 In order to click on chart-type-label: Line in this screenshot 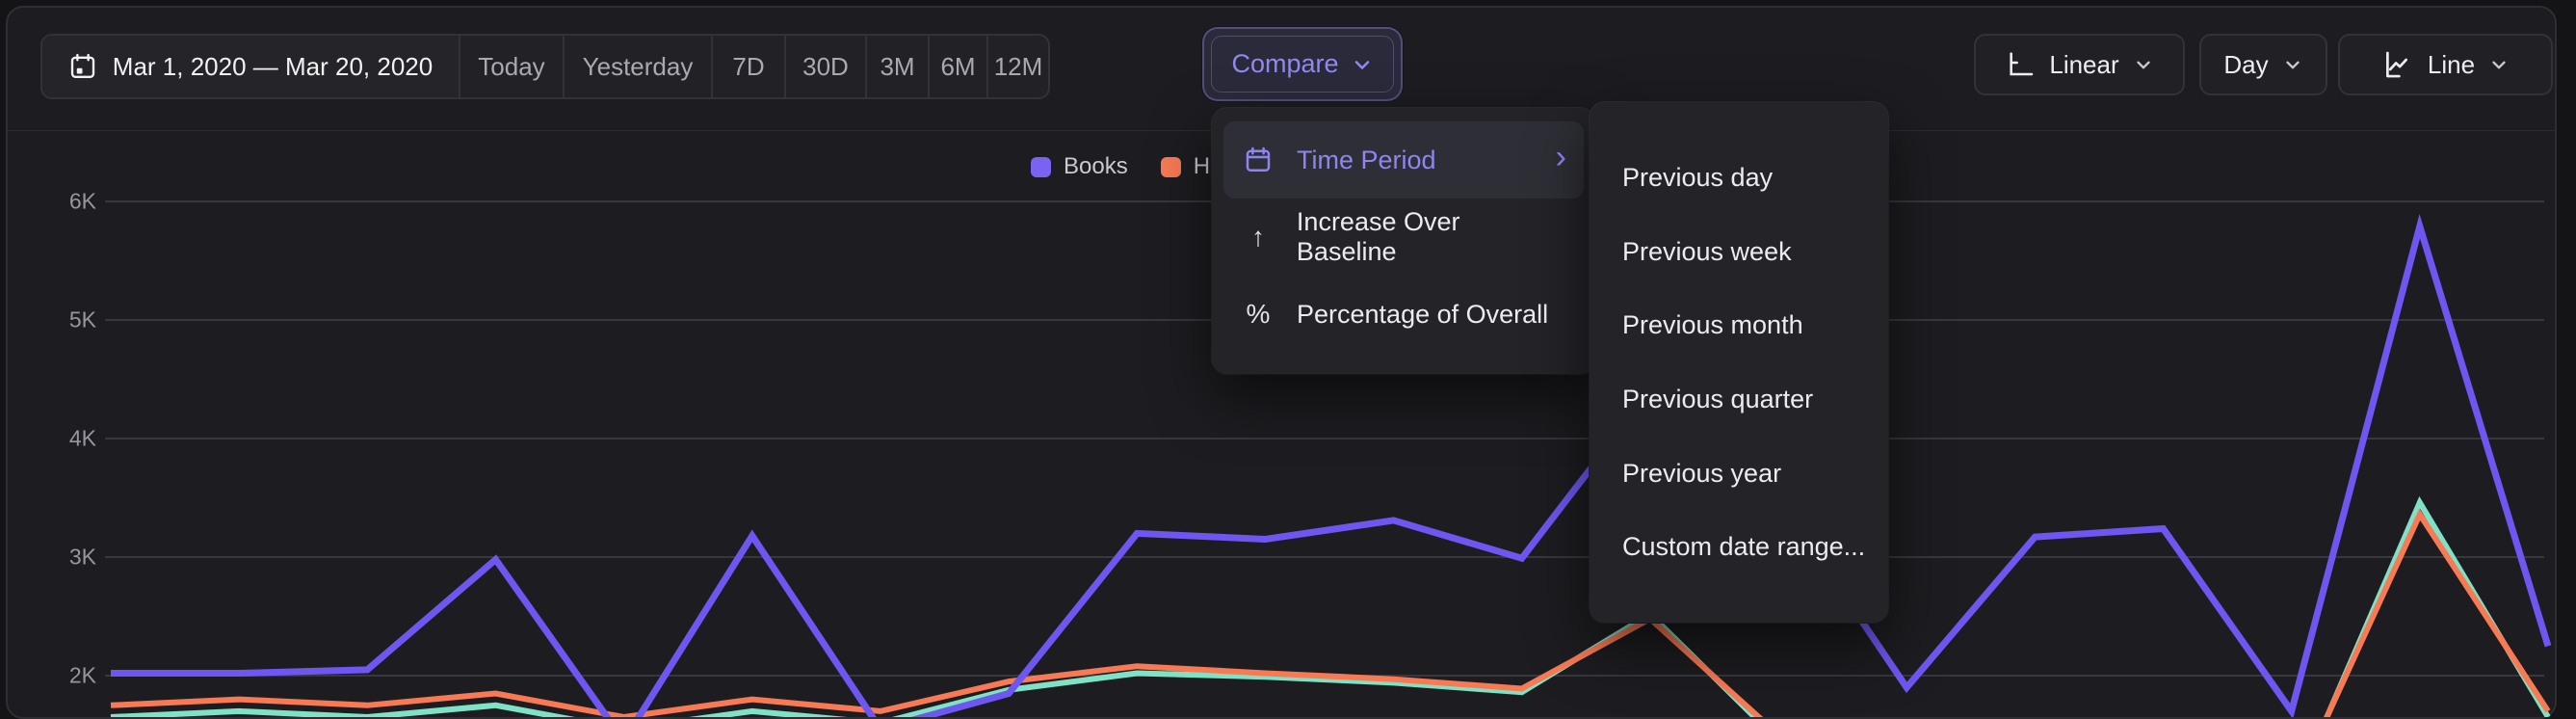, I will do `click(2452, 64)`.